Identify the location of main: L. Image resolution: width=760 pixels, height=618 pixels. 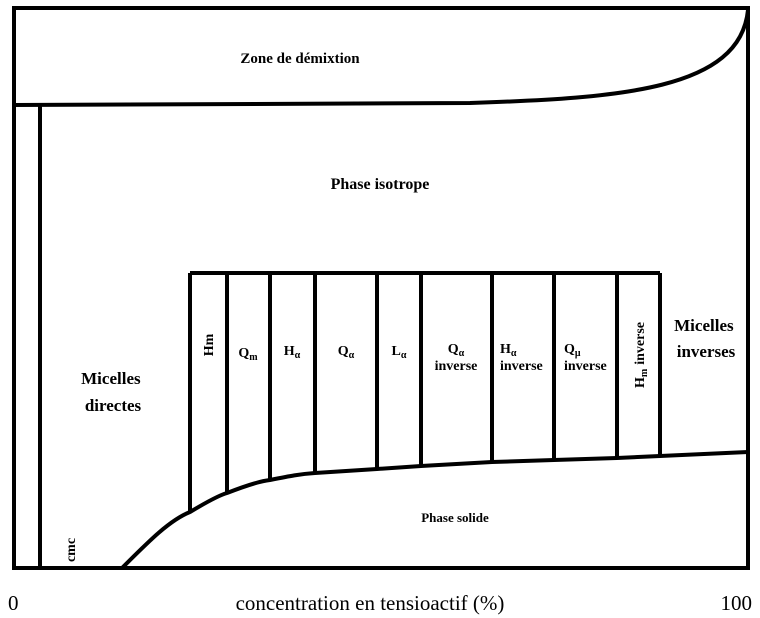
(396, 351).